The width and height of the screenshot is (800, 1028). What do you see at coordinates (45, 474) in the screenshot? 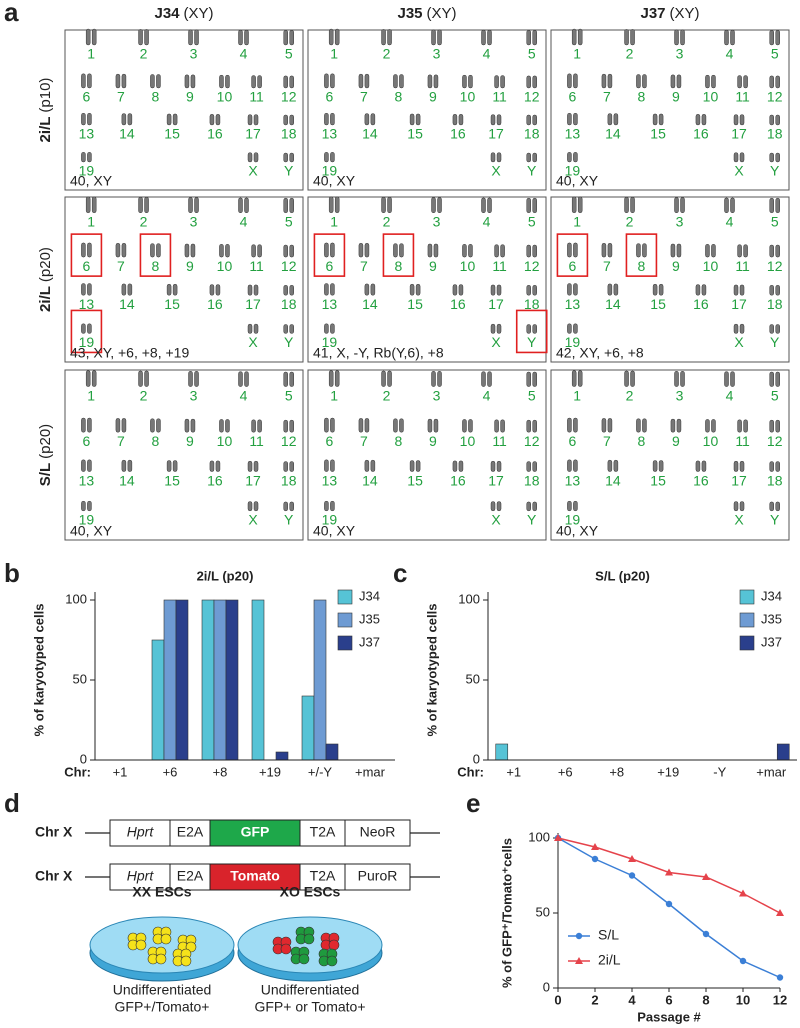
I see `row-medium: S/L` at bounding box center [45, 474].